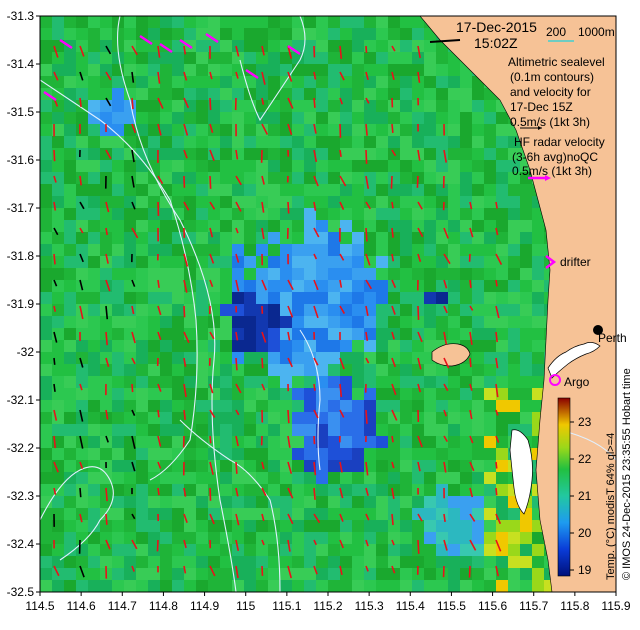 This screenshot has width=640, height=630. I want to click on scale-depth: 1000m, so click(596, 32).